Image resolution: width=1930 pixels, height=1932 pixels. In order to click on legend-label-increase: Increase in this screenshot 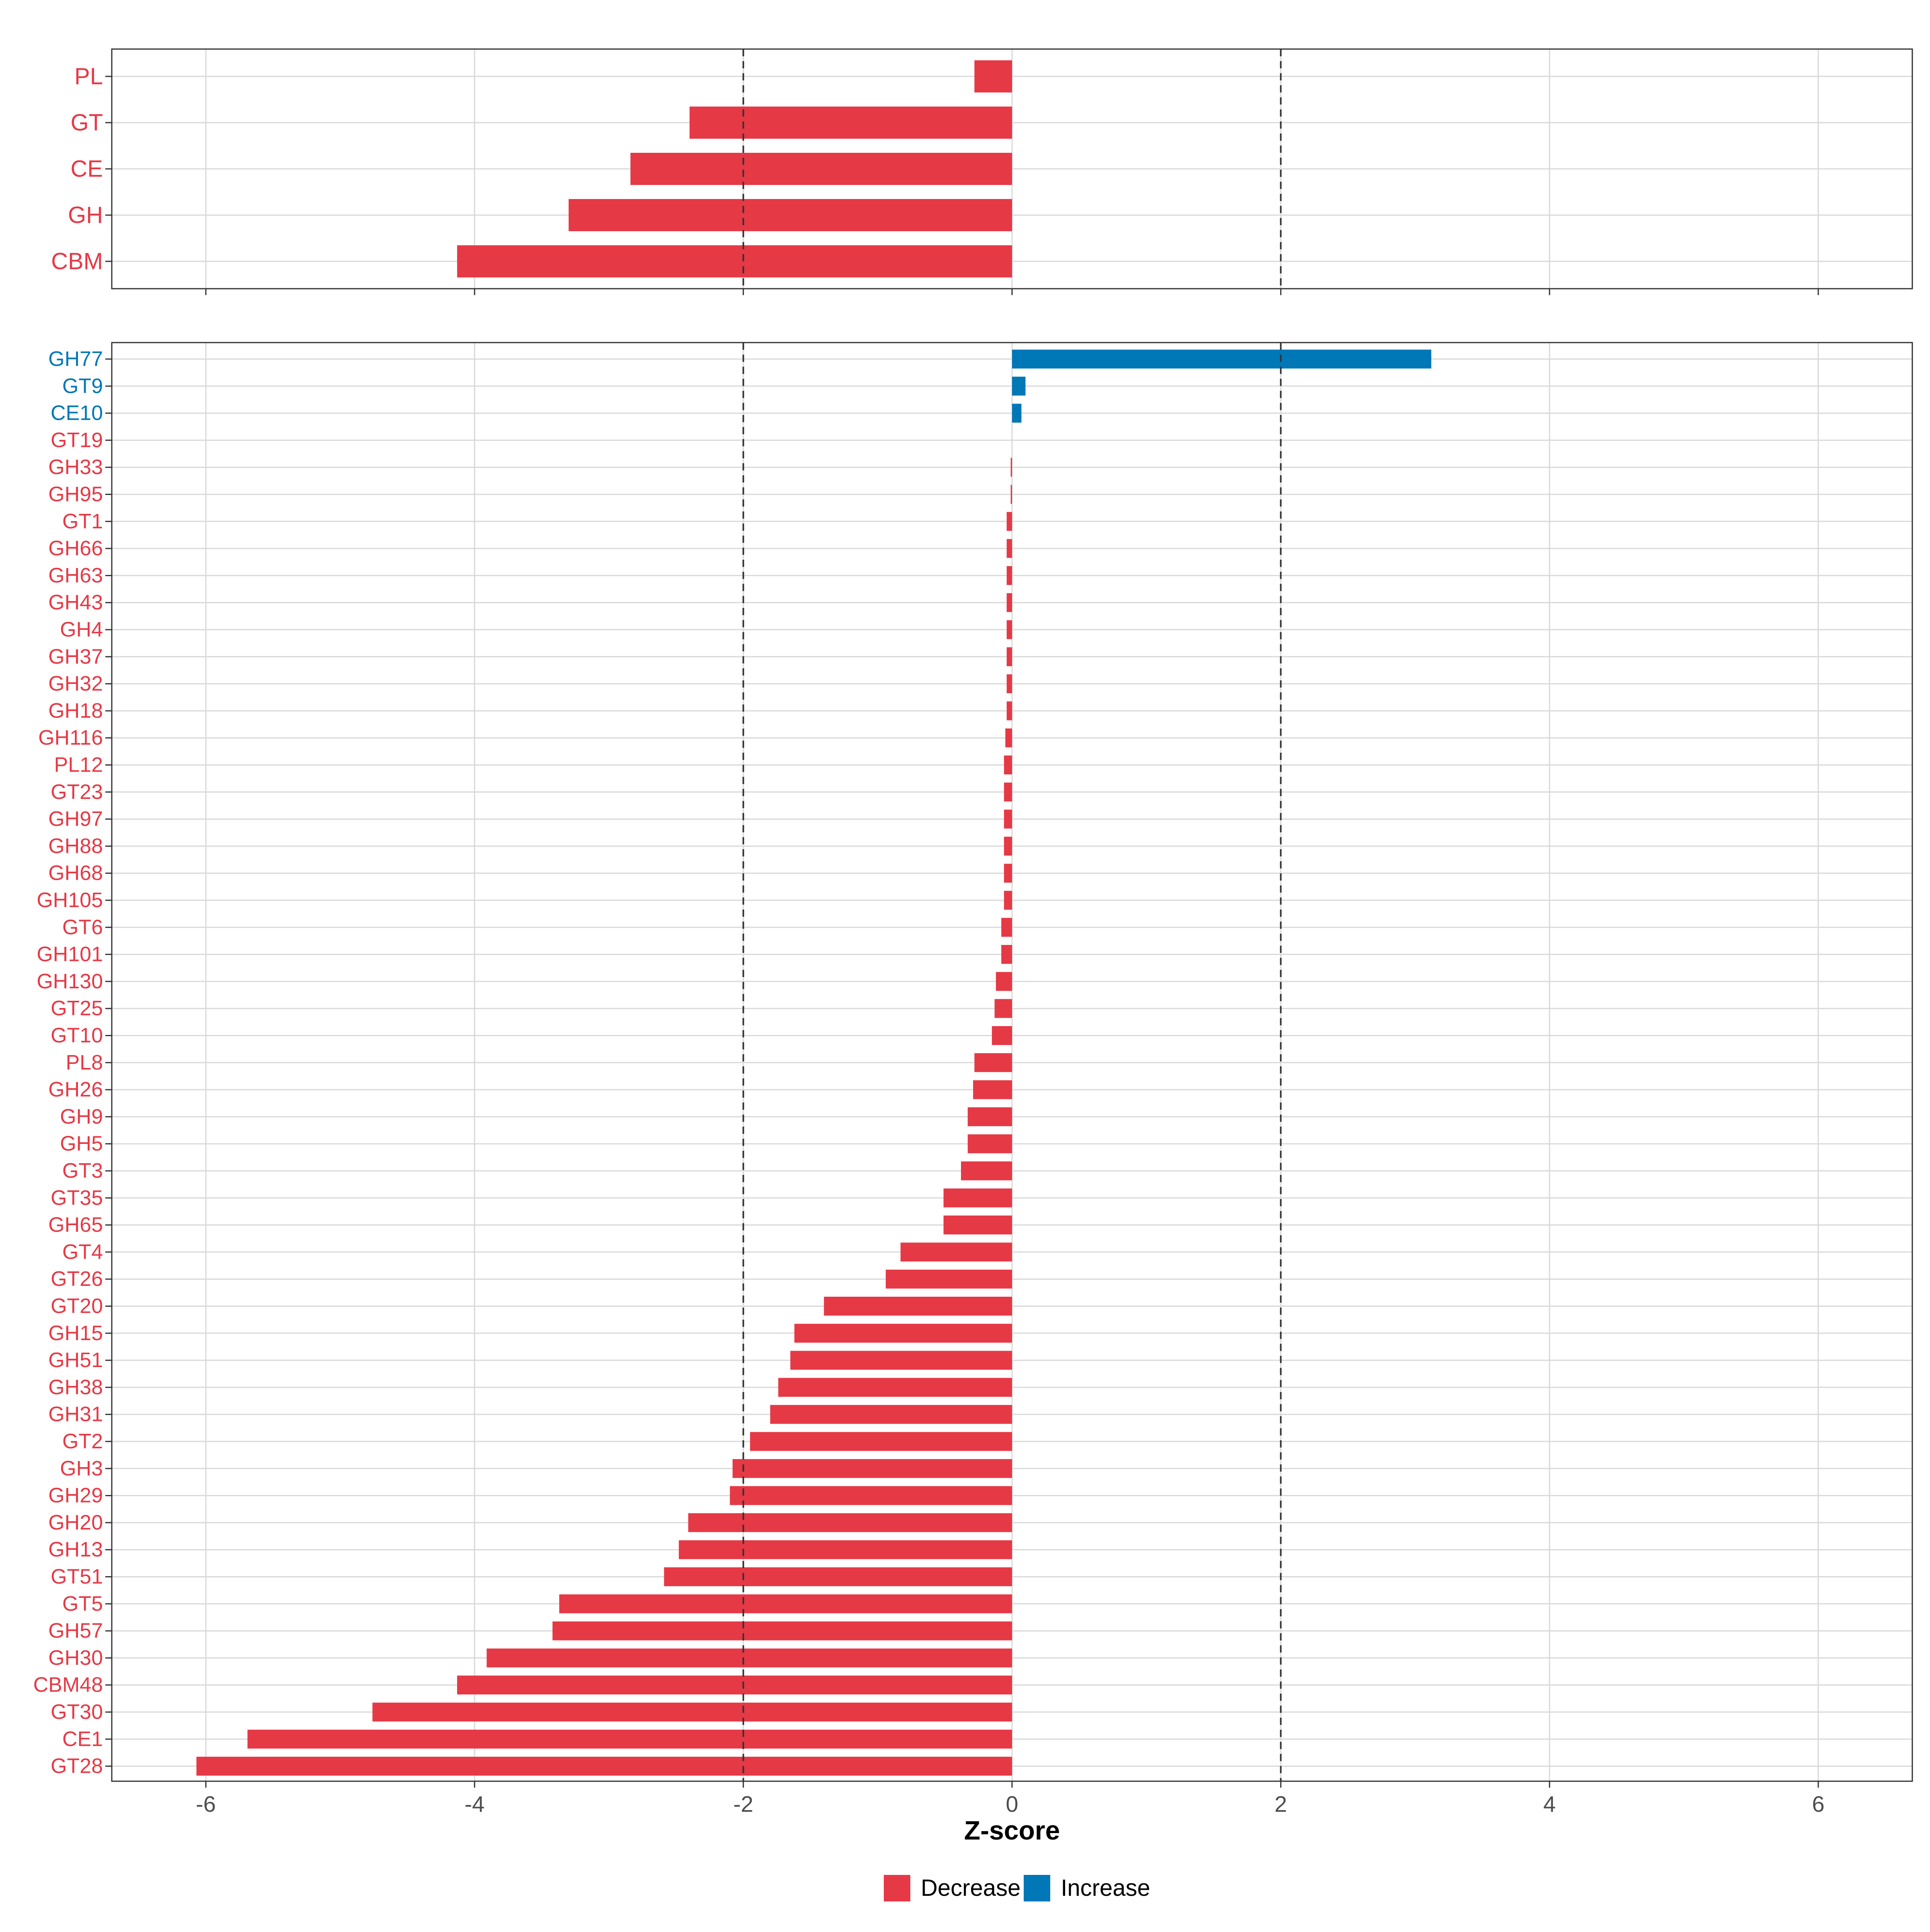, I will do `click(1105, 1888)`.